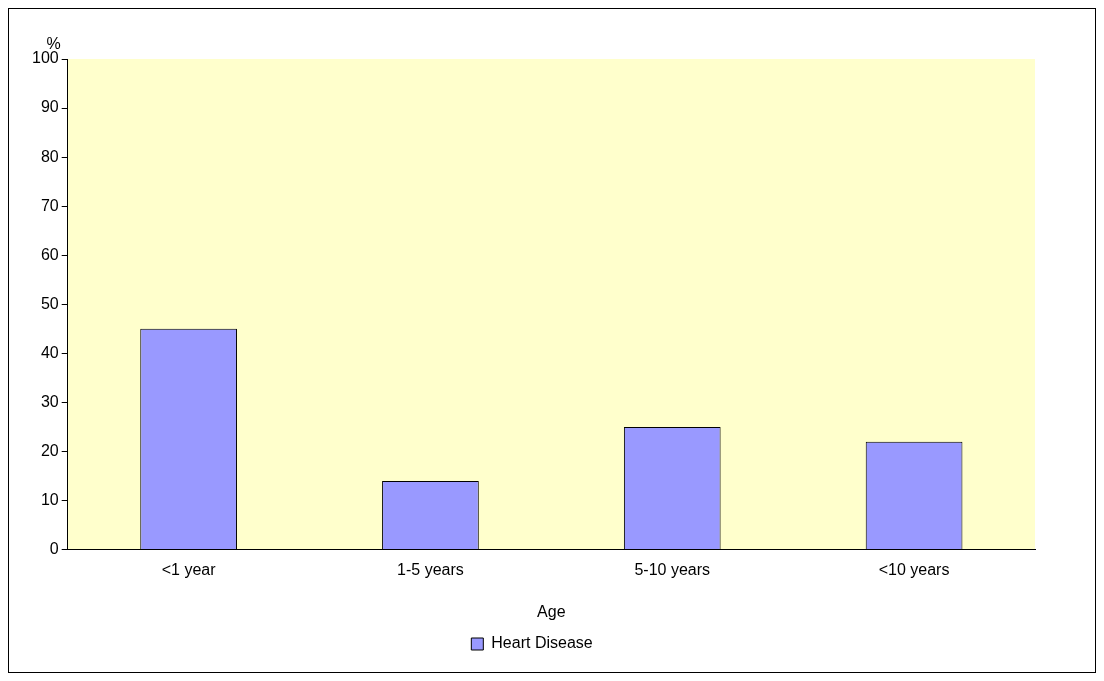 The height and width of the screenshot is (681, 1104). What do you see at coordinates (914, 569) in the screenshot?
I see `x-tick-label: <10 years` at bounding box center [914, 569].